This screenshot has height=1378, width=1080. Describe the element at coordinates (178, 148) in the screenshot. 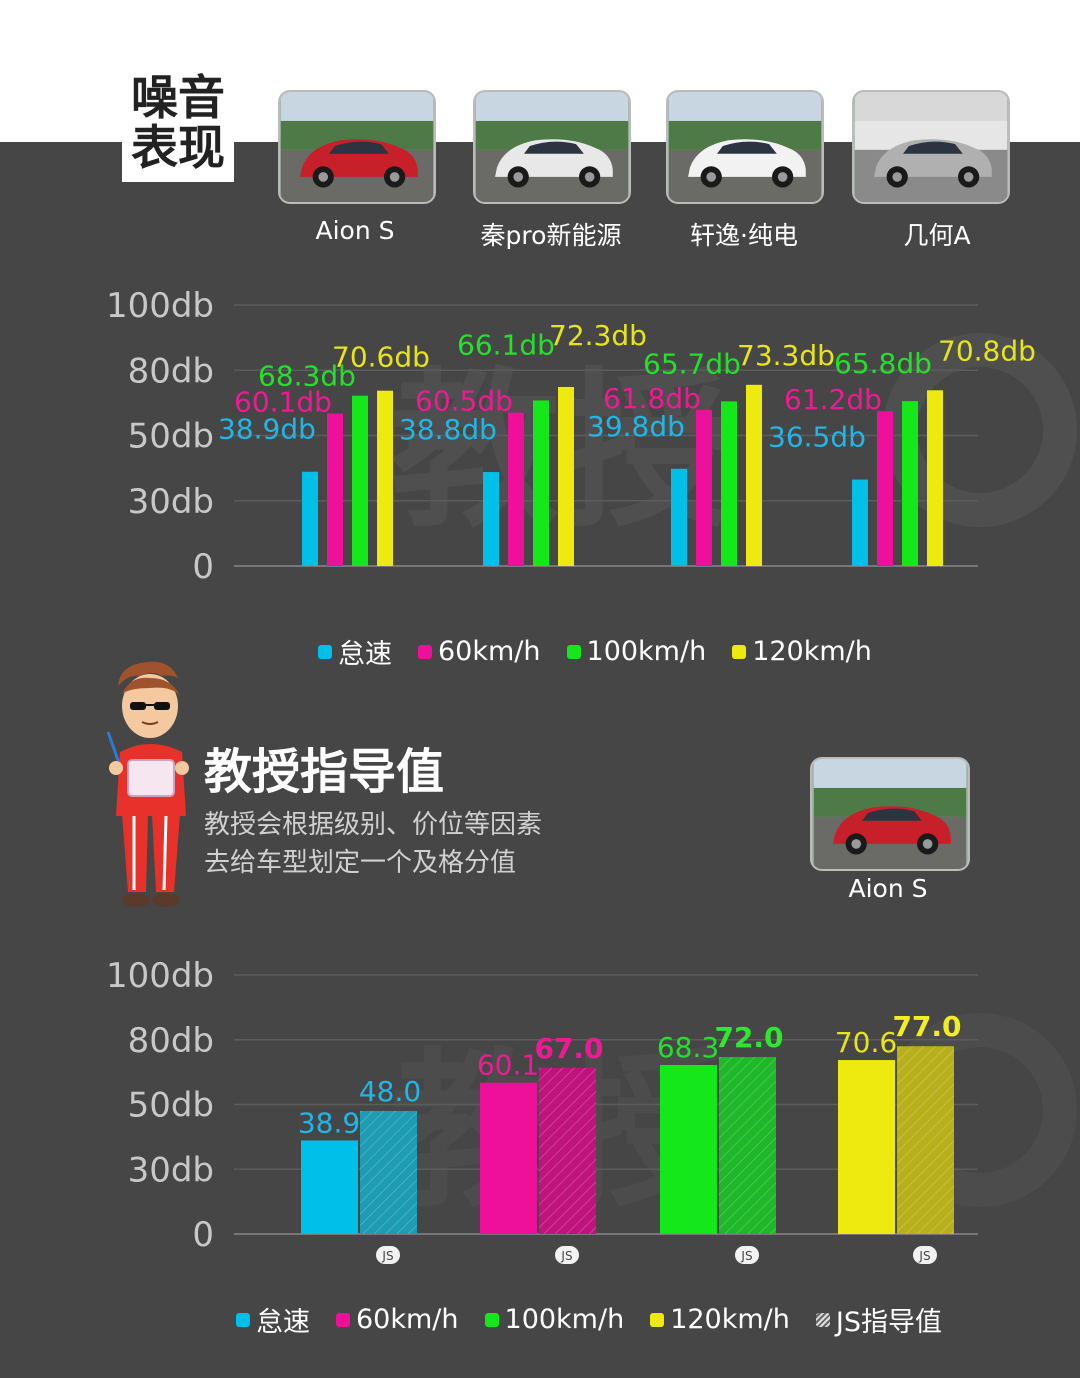

I see `section-badge-line2: 表现` at that location.